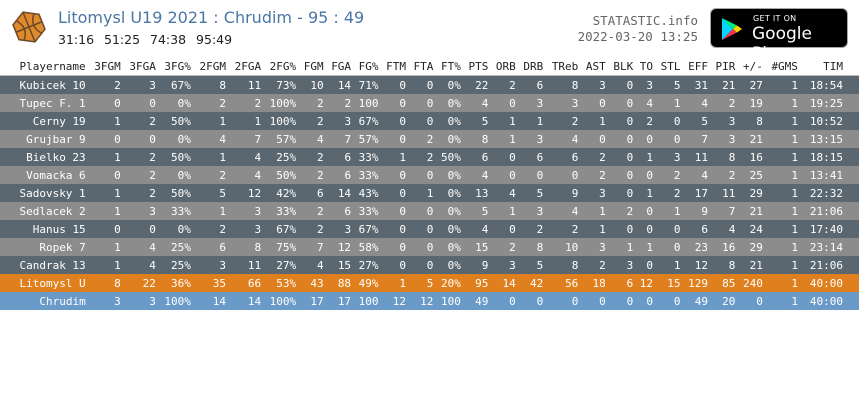  What do you see at coordinates (669, 283) in the screenshot?
I see `stat-cell: 15` at bounding box center [669, 283].